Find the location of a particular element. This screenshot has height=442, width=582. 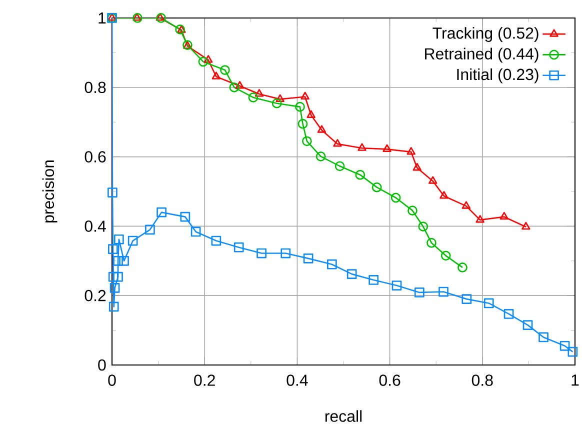

x-tick-label: 0.2 is located at coordinates (204, 380).